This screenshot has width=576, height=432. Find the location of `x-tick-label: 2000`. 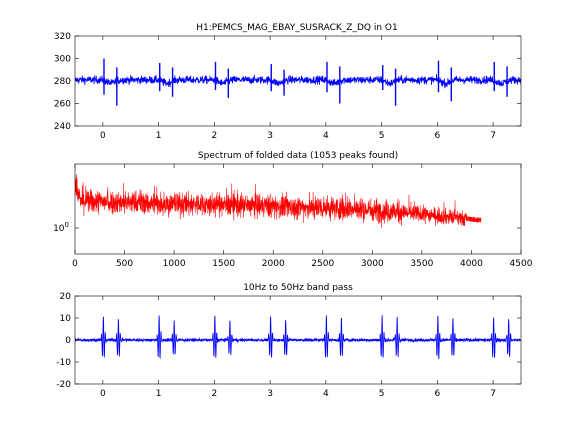

x-tick-label: 2000 is located at coordinates (273, 264).